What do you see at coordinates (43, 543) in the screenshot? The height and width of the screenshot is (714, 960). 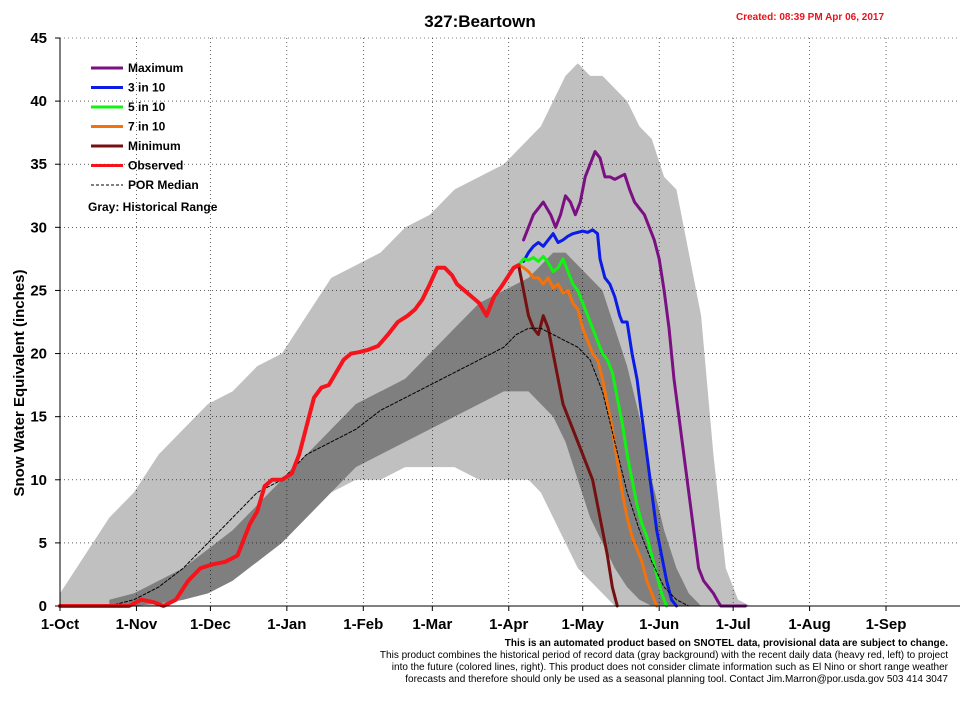 I see `y-tick-label-5: 5` at bounding box center [43, 543].